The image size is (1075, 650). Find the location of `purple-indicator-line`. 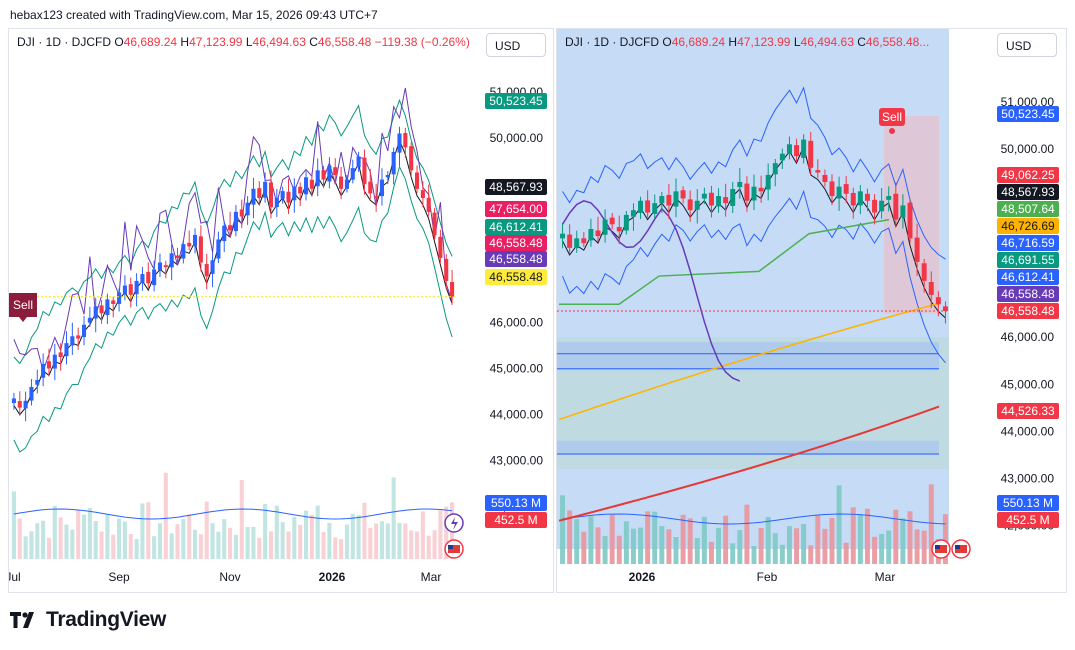

purple-indicator-line is located at coordinates (651, 290).